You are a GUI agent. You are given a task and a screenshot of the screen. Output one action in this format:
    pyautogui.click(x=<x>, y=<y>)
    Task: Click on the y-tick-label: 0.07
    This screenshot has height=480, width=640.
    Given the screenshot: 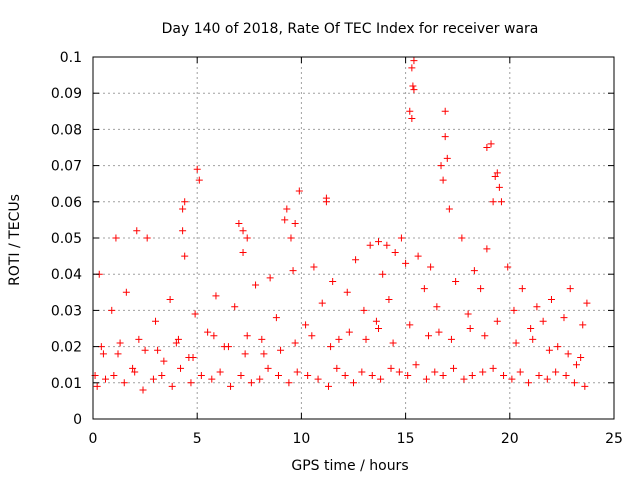 What is the action you would take?
    pyautogui.click(x=66, y=167)
    